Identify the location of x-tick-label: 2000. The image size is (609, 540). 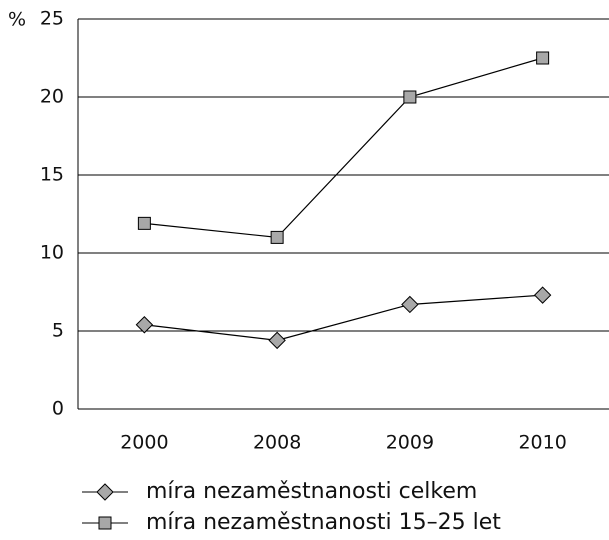
(144, 443).